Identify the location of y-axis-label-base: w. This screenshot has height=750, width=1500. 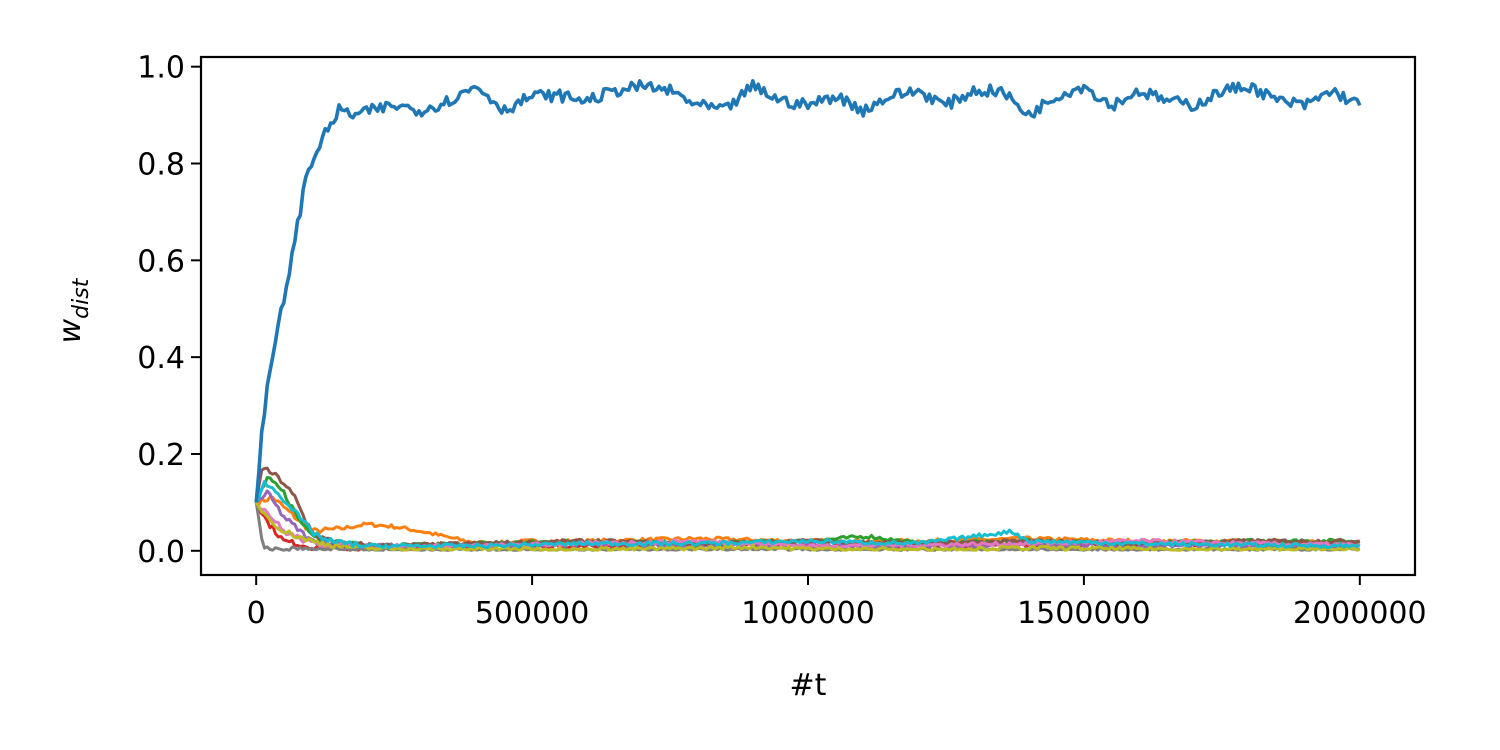
(70, 330).